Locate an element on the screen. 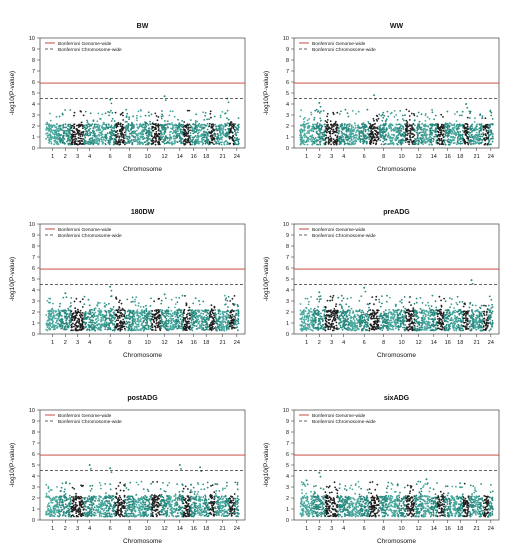  chart-title: WW is located at coordinates (397, 26).